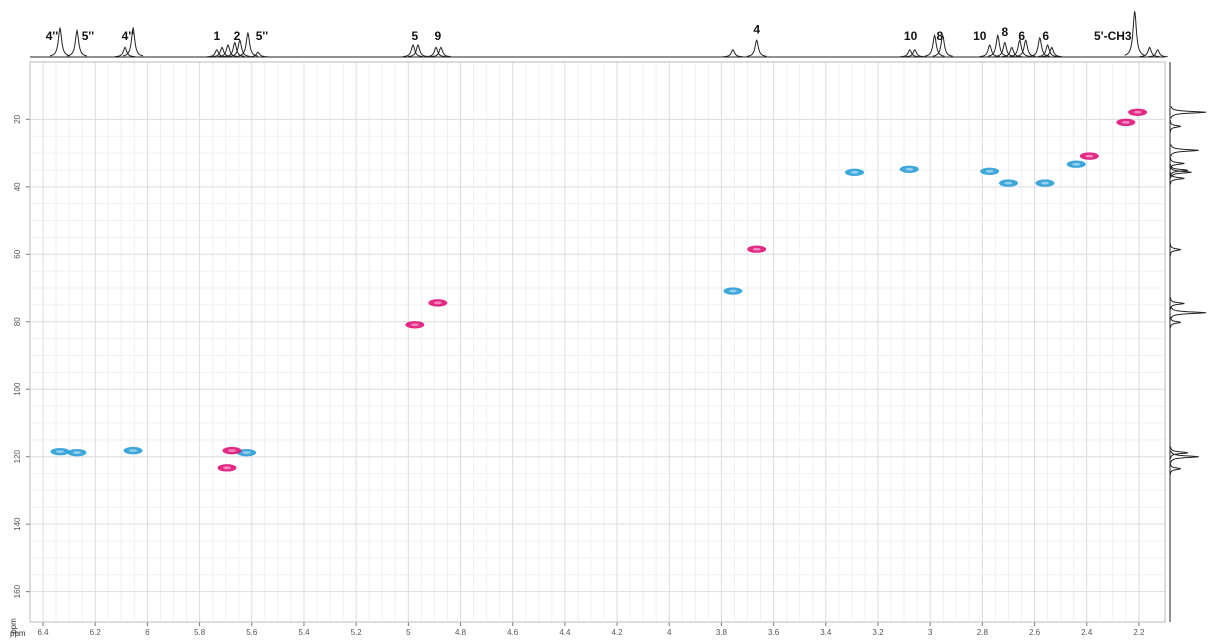  What do you see at coordinates (13, 626) in the screenshot?
I see `y-axis-label: ppm` at bounding box center [13, 626].